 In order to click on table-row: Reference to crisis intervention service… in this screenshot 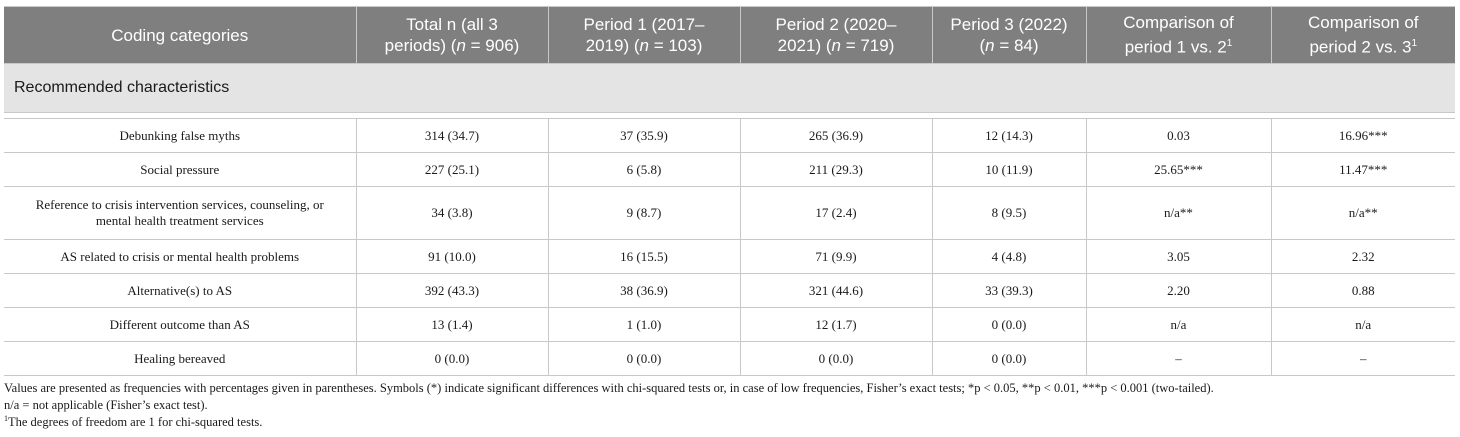, I will do `click(729, 213)`.